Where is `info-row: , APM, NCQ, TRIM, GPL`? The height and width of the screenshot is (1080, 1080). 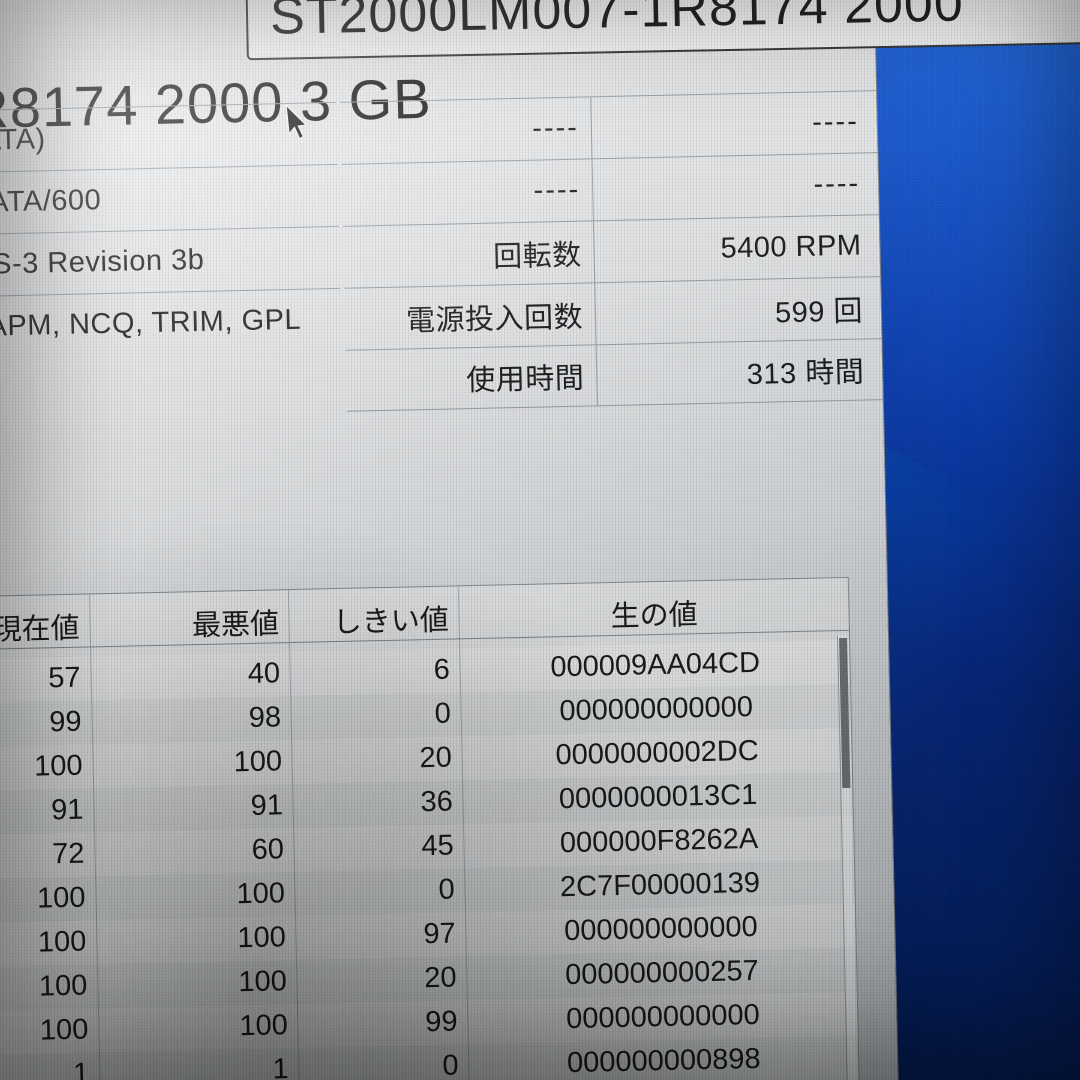 info-row: , APM, NCQ, TRIM, GPL is located at coordinates (171, 325).